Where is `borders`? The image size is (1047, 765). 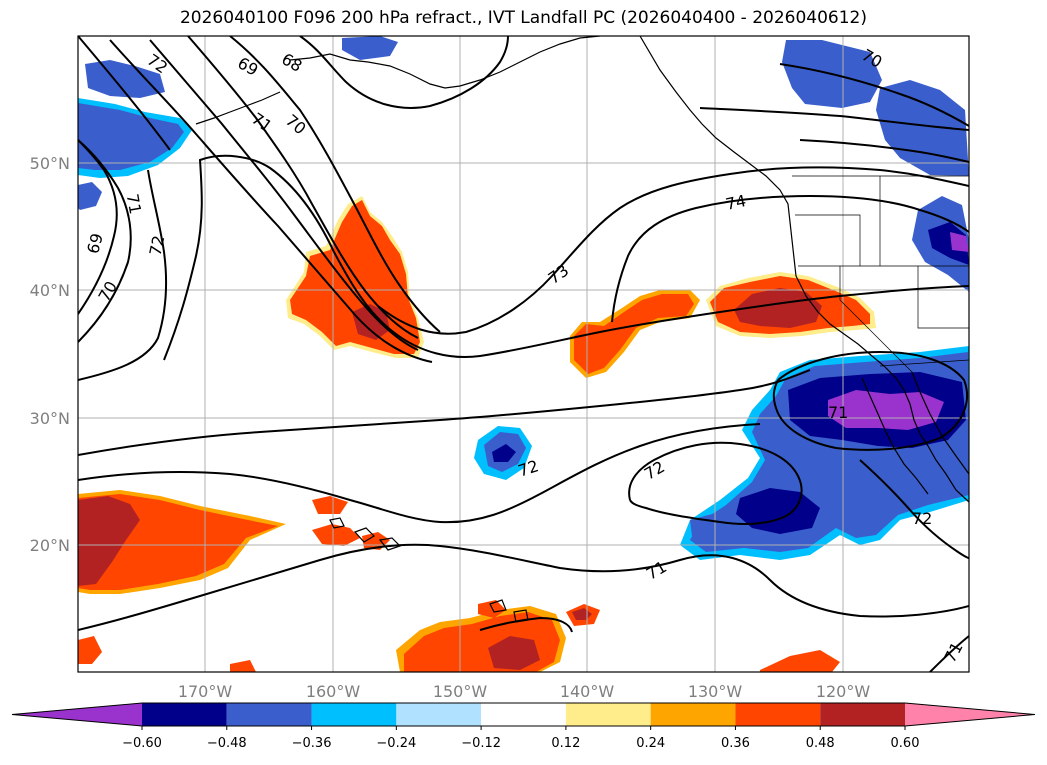 borders is located at coordinates (880, 274).